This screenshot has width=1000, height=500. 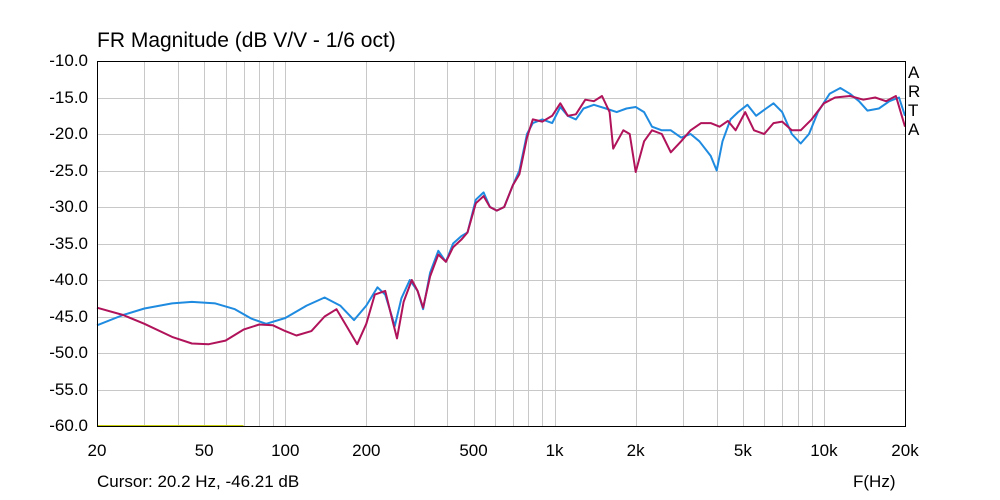 What do you see at coordinates (68, 352) in the screenshot?
I see `y-tick-label: -50.0` at bounding box center [68, 352].